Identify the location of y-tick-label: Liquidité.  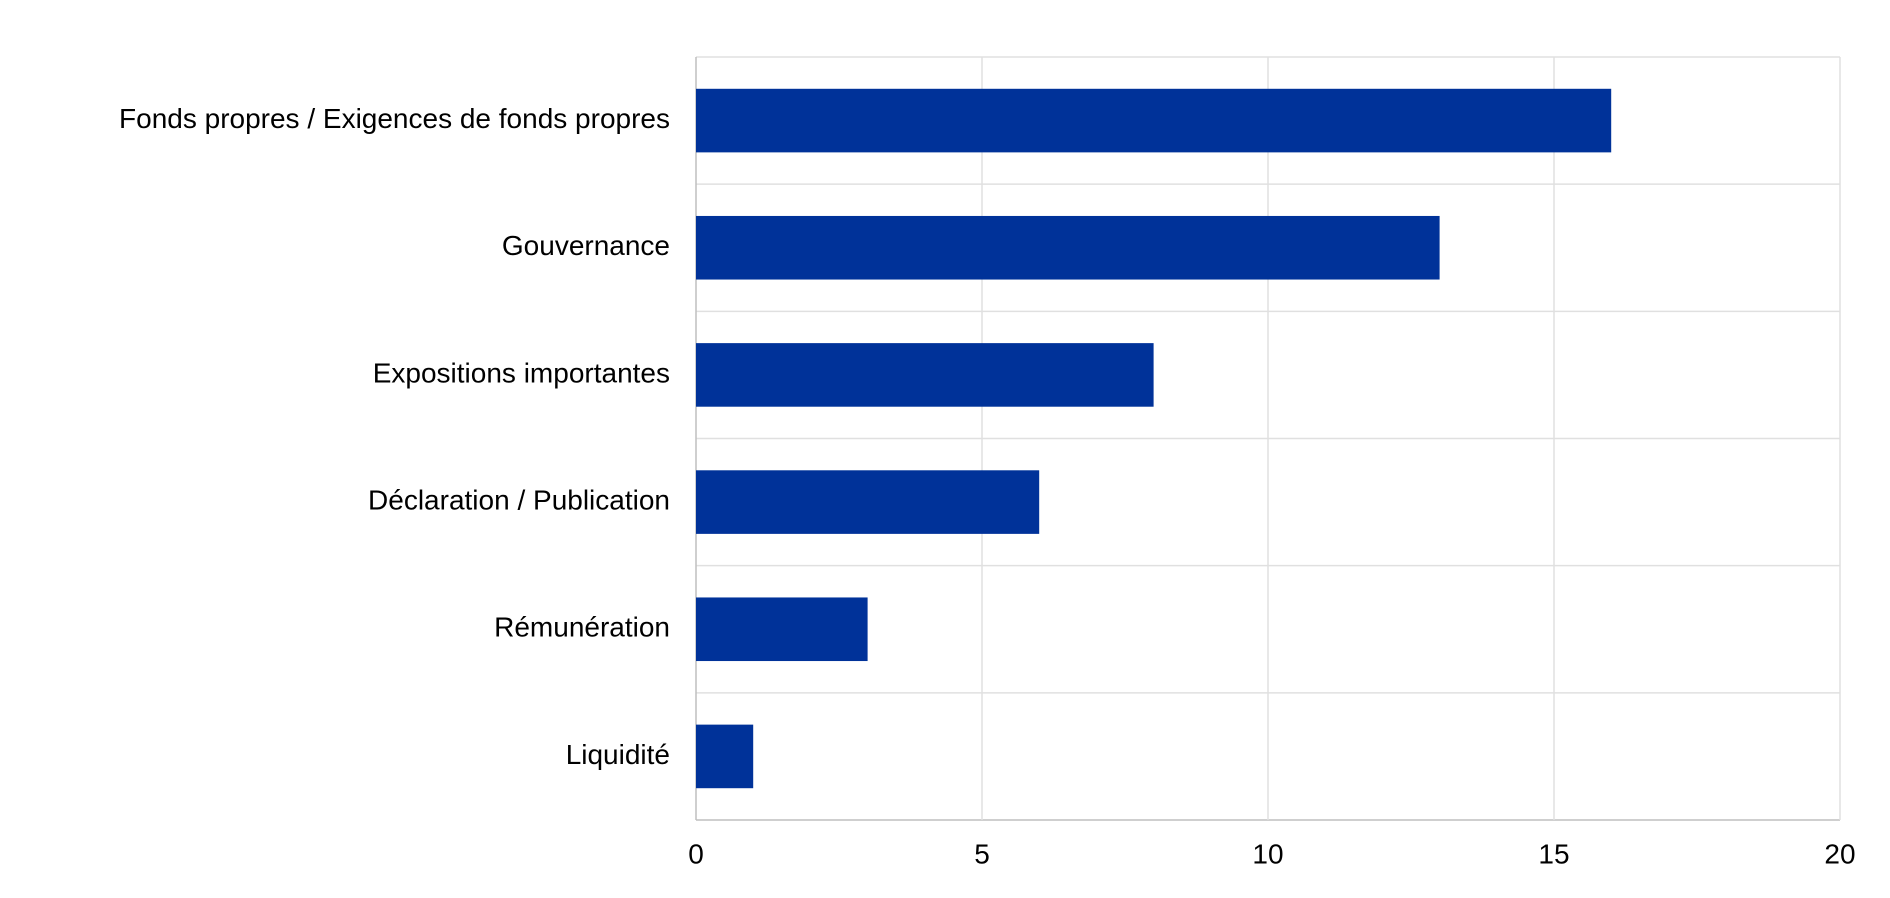
(618, 754).